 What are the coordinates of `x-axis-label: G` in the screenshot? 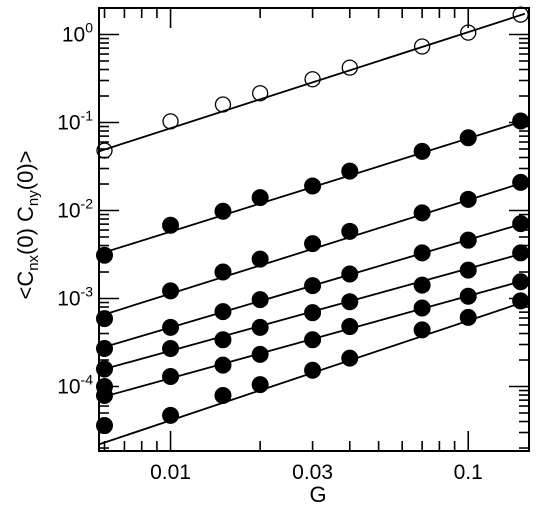 It's located at (317, 494).